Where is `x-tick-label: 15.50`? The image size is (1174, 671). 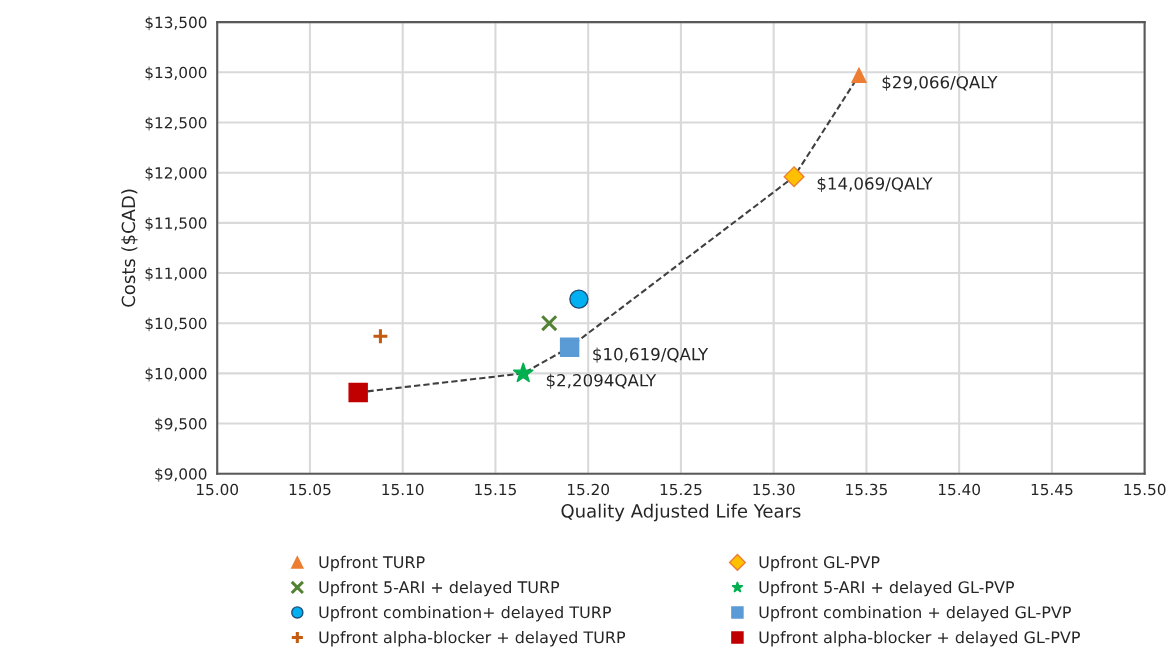
x-tick-label: 15.50 is located at coordinates (1145, 489).